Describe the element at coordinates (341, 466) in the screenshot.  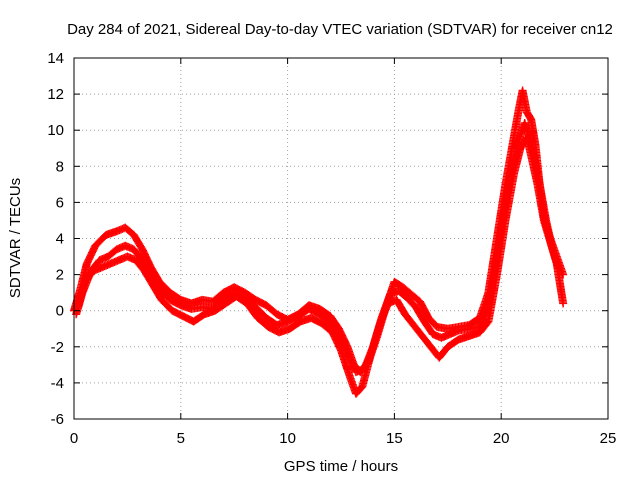
I see `x-axis-label: GPS time / hours` at that location.